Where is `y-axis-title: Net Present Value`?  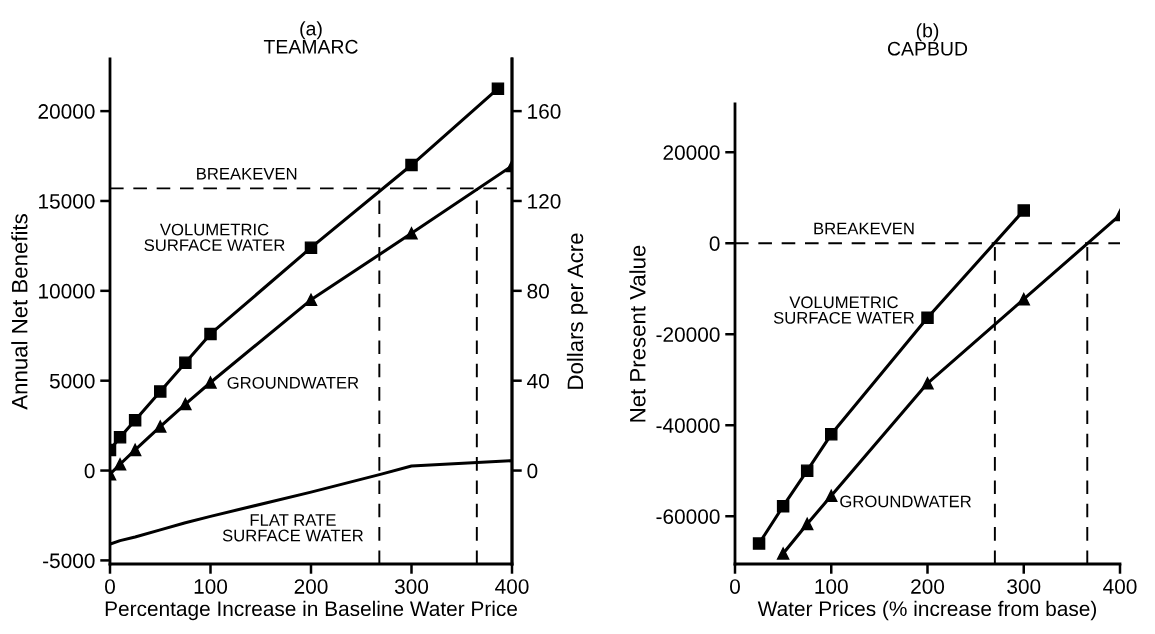
y-axis-title: Net Present Value is located at coordinates (637, 333).